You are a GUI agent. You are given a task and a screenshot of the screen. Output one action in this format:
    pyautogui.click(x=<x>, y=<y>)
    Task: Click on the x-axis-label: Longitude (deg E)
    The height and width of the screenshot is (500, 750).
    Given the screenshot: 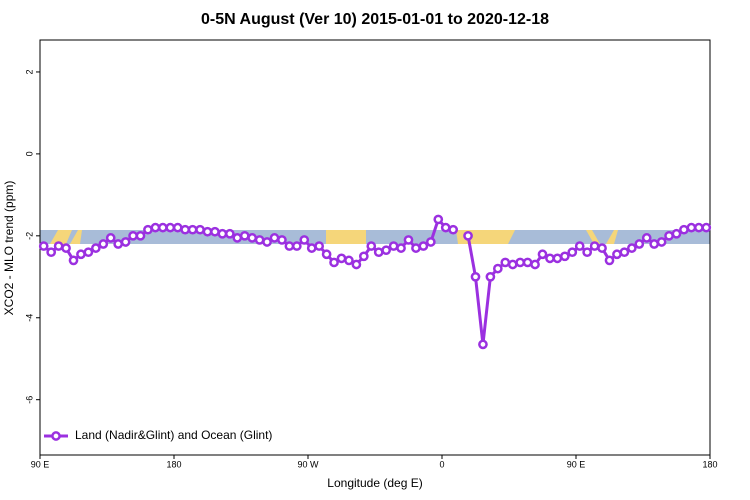 What is the action you would take?
    pyautogui.click(x=374, y=483)
    